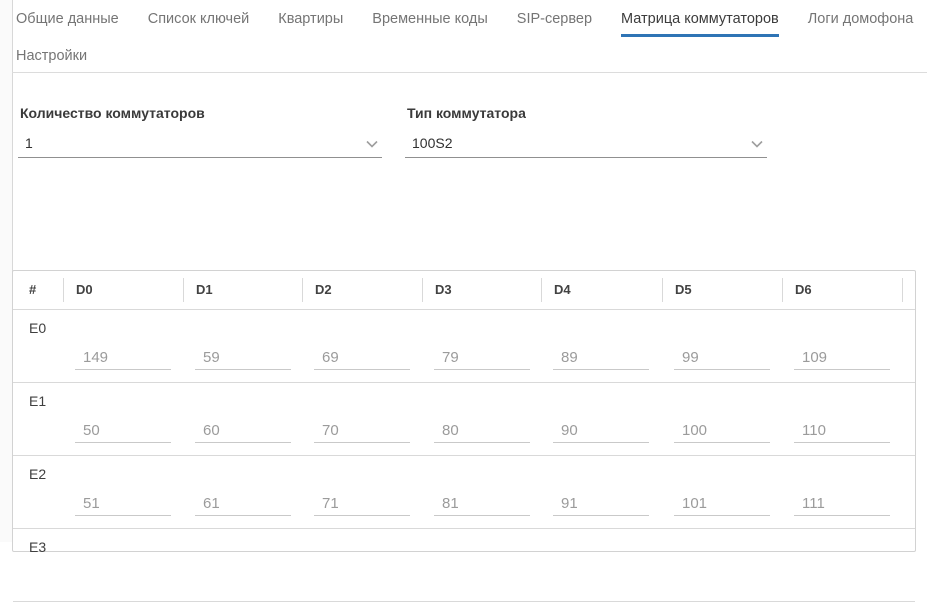  I want to click on column-header-d0: D0, so click(123, 290).